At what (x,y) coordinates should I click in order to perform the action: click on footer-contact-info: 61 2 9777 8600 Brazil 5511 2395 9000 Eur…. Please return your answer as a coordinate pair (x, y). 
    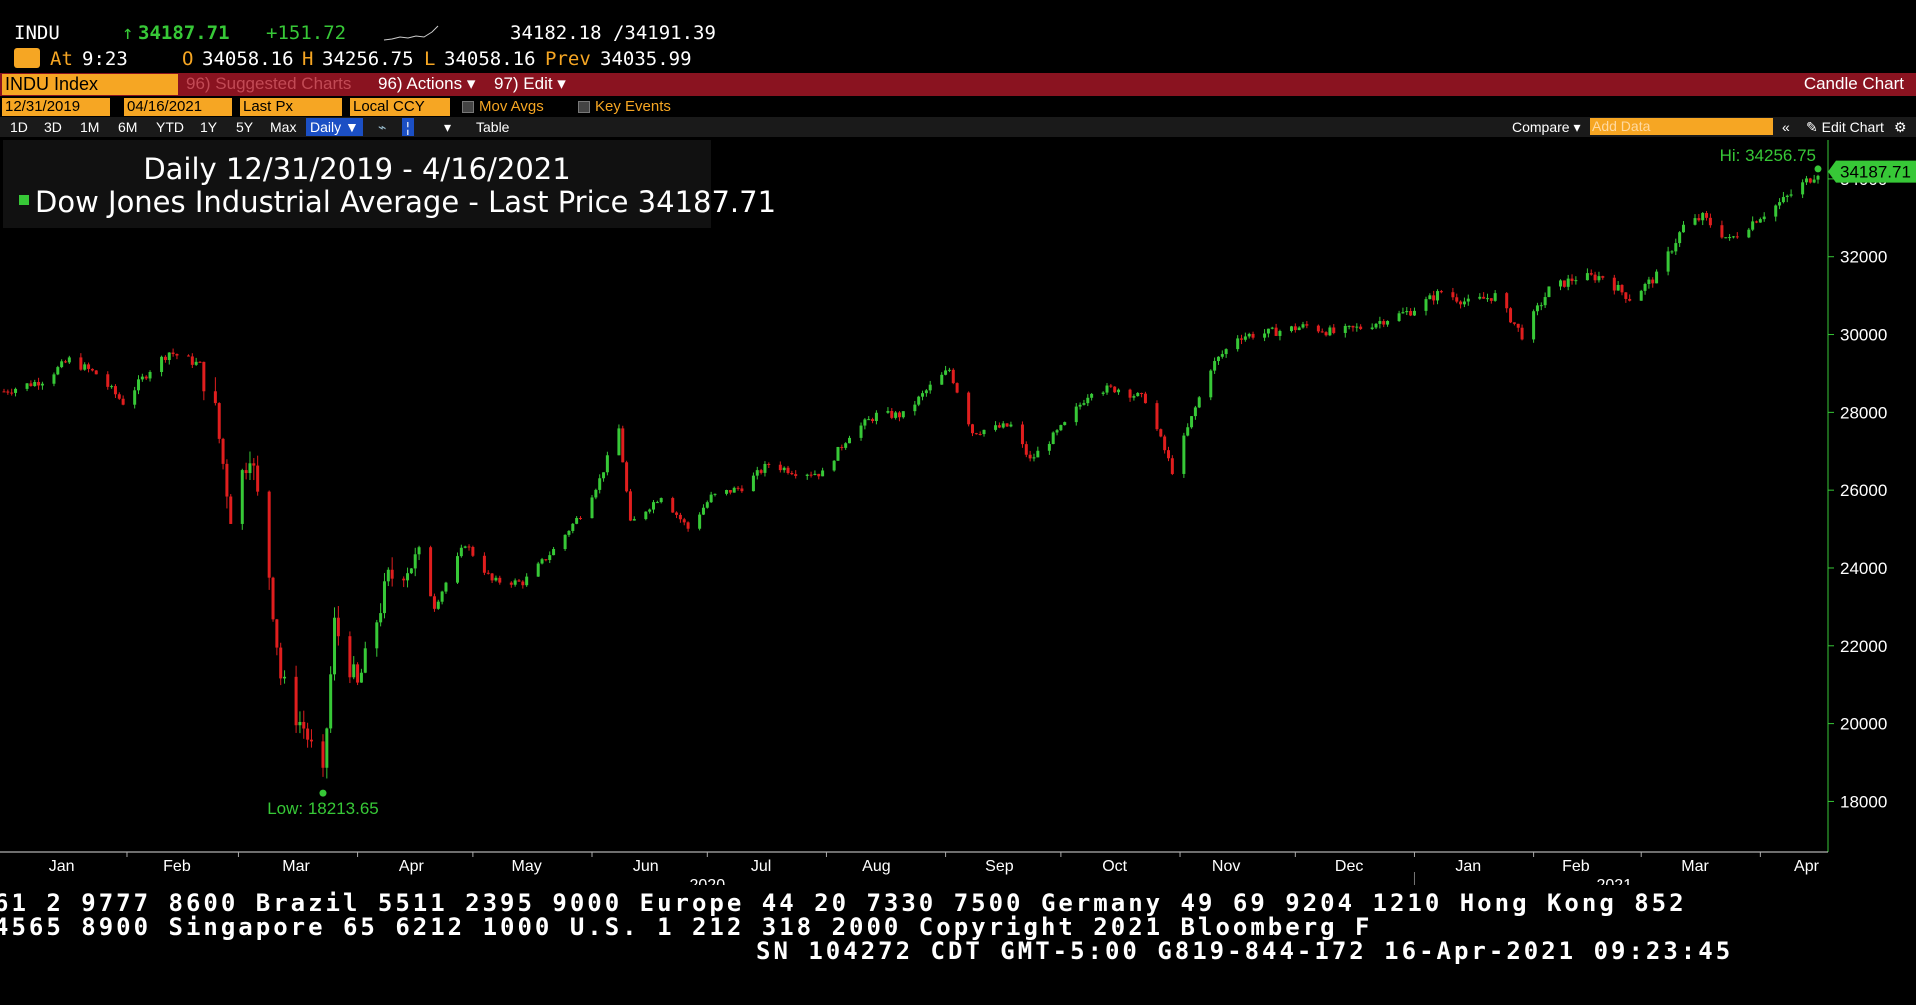
    Looking at the image, I should click on (958, 945).